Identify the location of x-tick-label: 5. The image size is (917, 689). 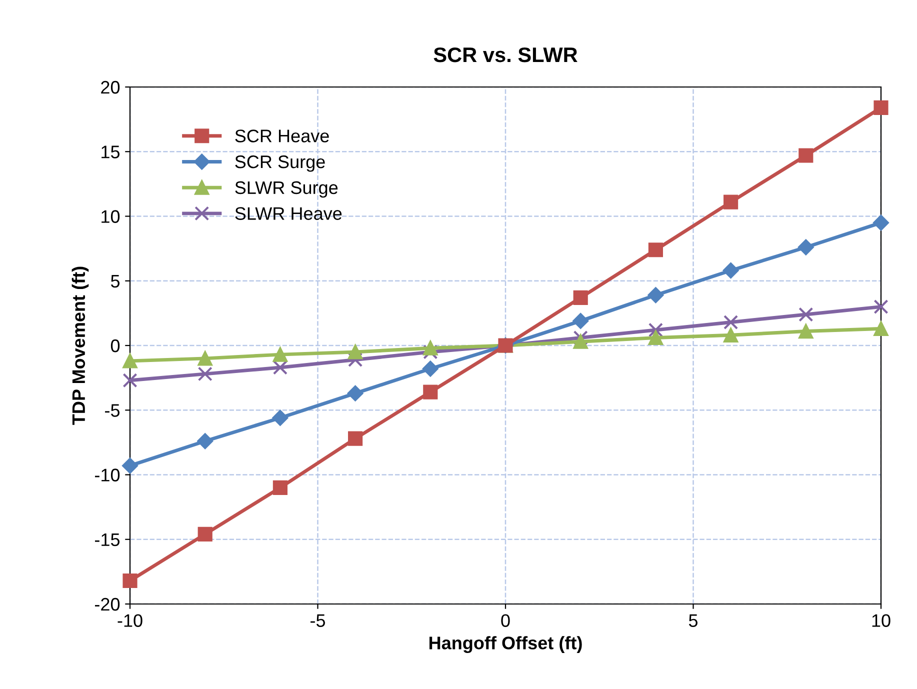
(693, 620).